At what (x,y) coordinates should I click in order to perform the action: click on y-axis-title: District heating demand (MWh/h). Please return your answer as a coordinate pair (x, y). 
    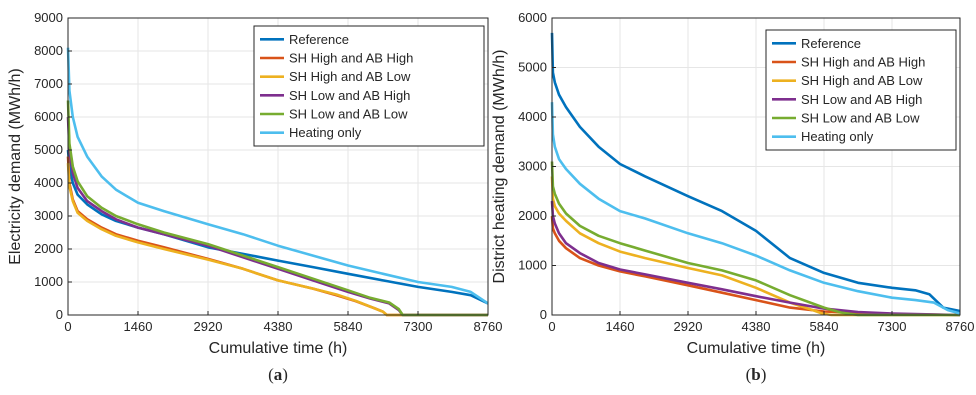
    Looking at the image, I should click on (499, 167).